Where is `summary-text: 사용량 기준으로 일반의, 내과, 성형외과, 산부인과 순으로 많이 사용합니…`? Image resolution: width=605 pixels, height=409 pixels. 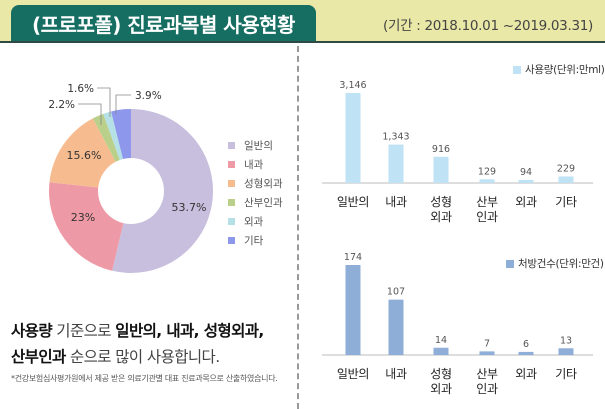
summary-text: 사용량 기준으로 일반의, 내과, 성형외과, 산부인과 순으로 많이 사용합니… is located at coordinates (137, 344).